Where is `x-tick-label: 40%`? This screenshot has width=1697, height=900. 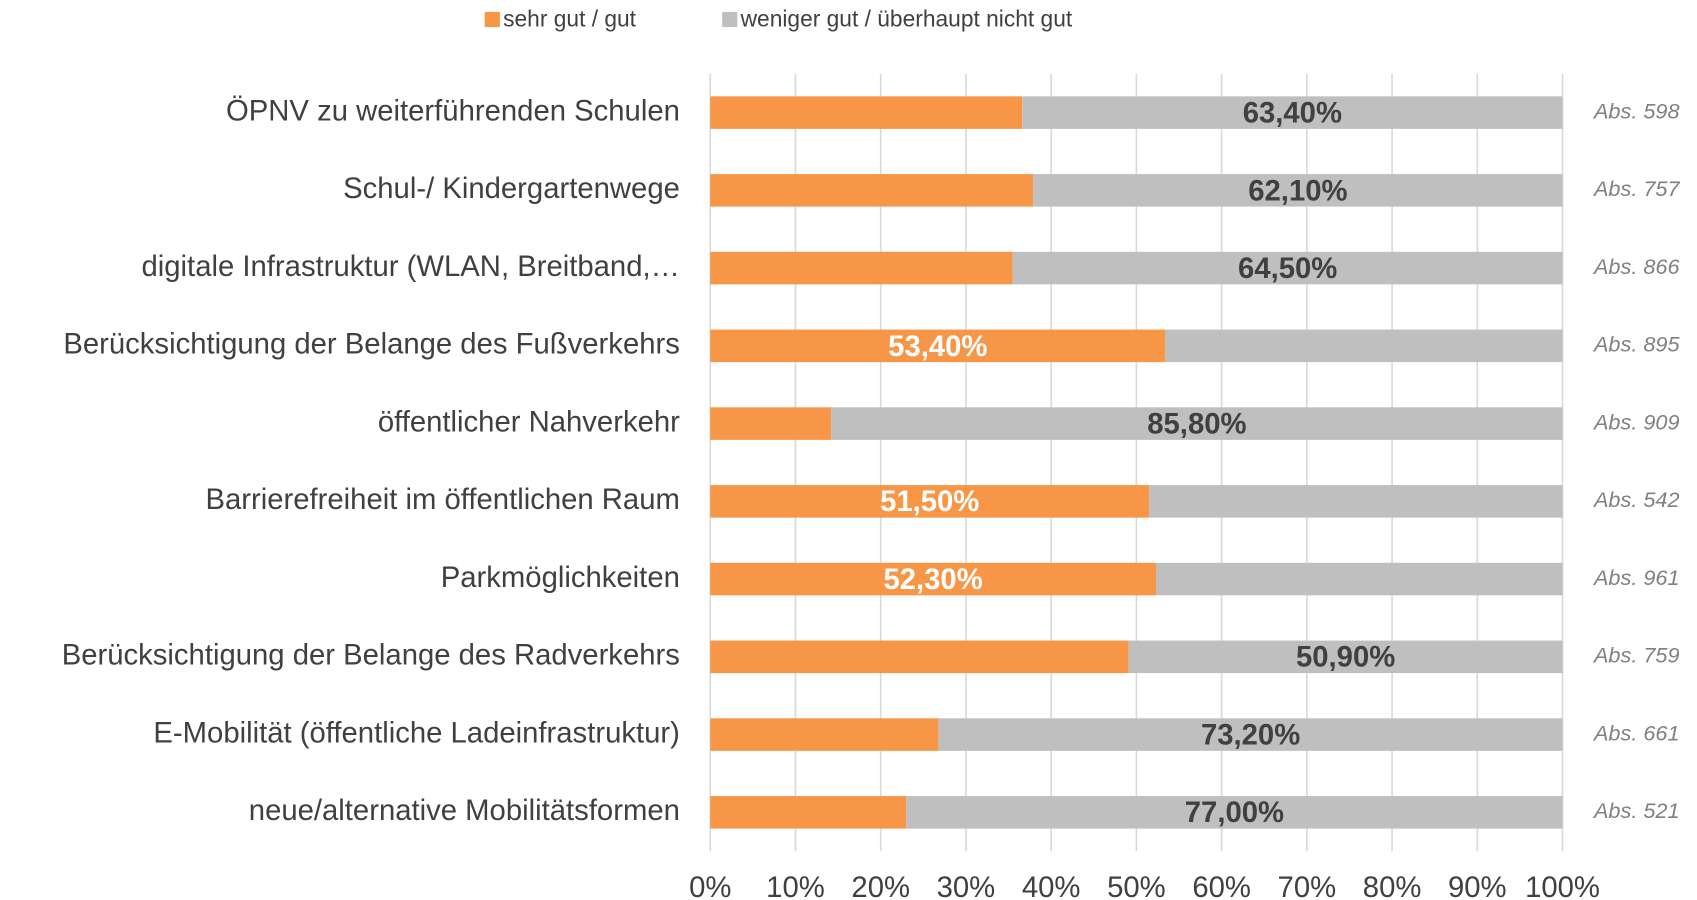 x-tick-label: 40% is located at coordinates (1051, 886).